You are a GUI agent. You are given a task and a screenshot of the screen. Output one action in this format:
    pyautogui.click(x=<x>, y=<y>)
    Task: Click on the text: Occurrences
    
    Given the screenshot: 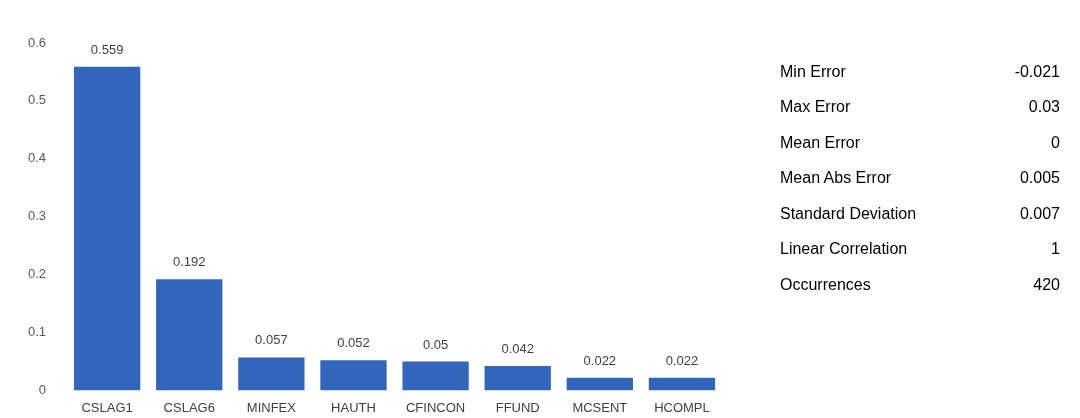 What is the action you would take?
    pyautogui.click(x=825, y=284)
    